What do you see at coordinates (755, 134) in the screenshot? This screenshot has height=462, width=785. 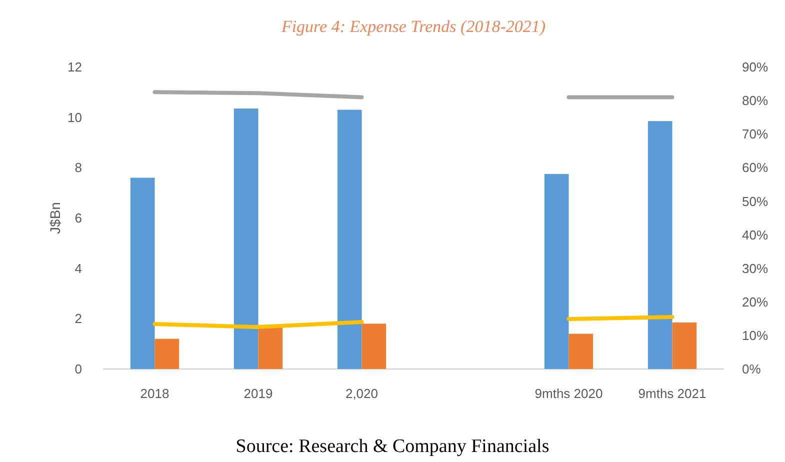 I see `y2-tick-label: 70%` at bounding box center [755, 134].